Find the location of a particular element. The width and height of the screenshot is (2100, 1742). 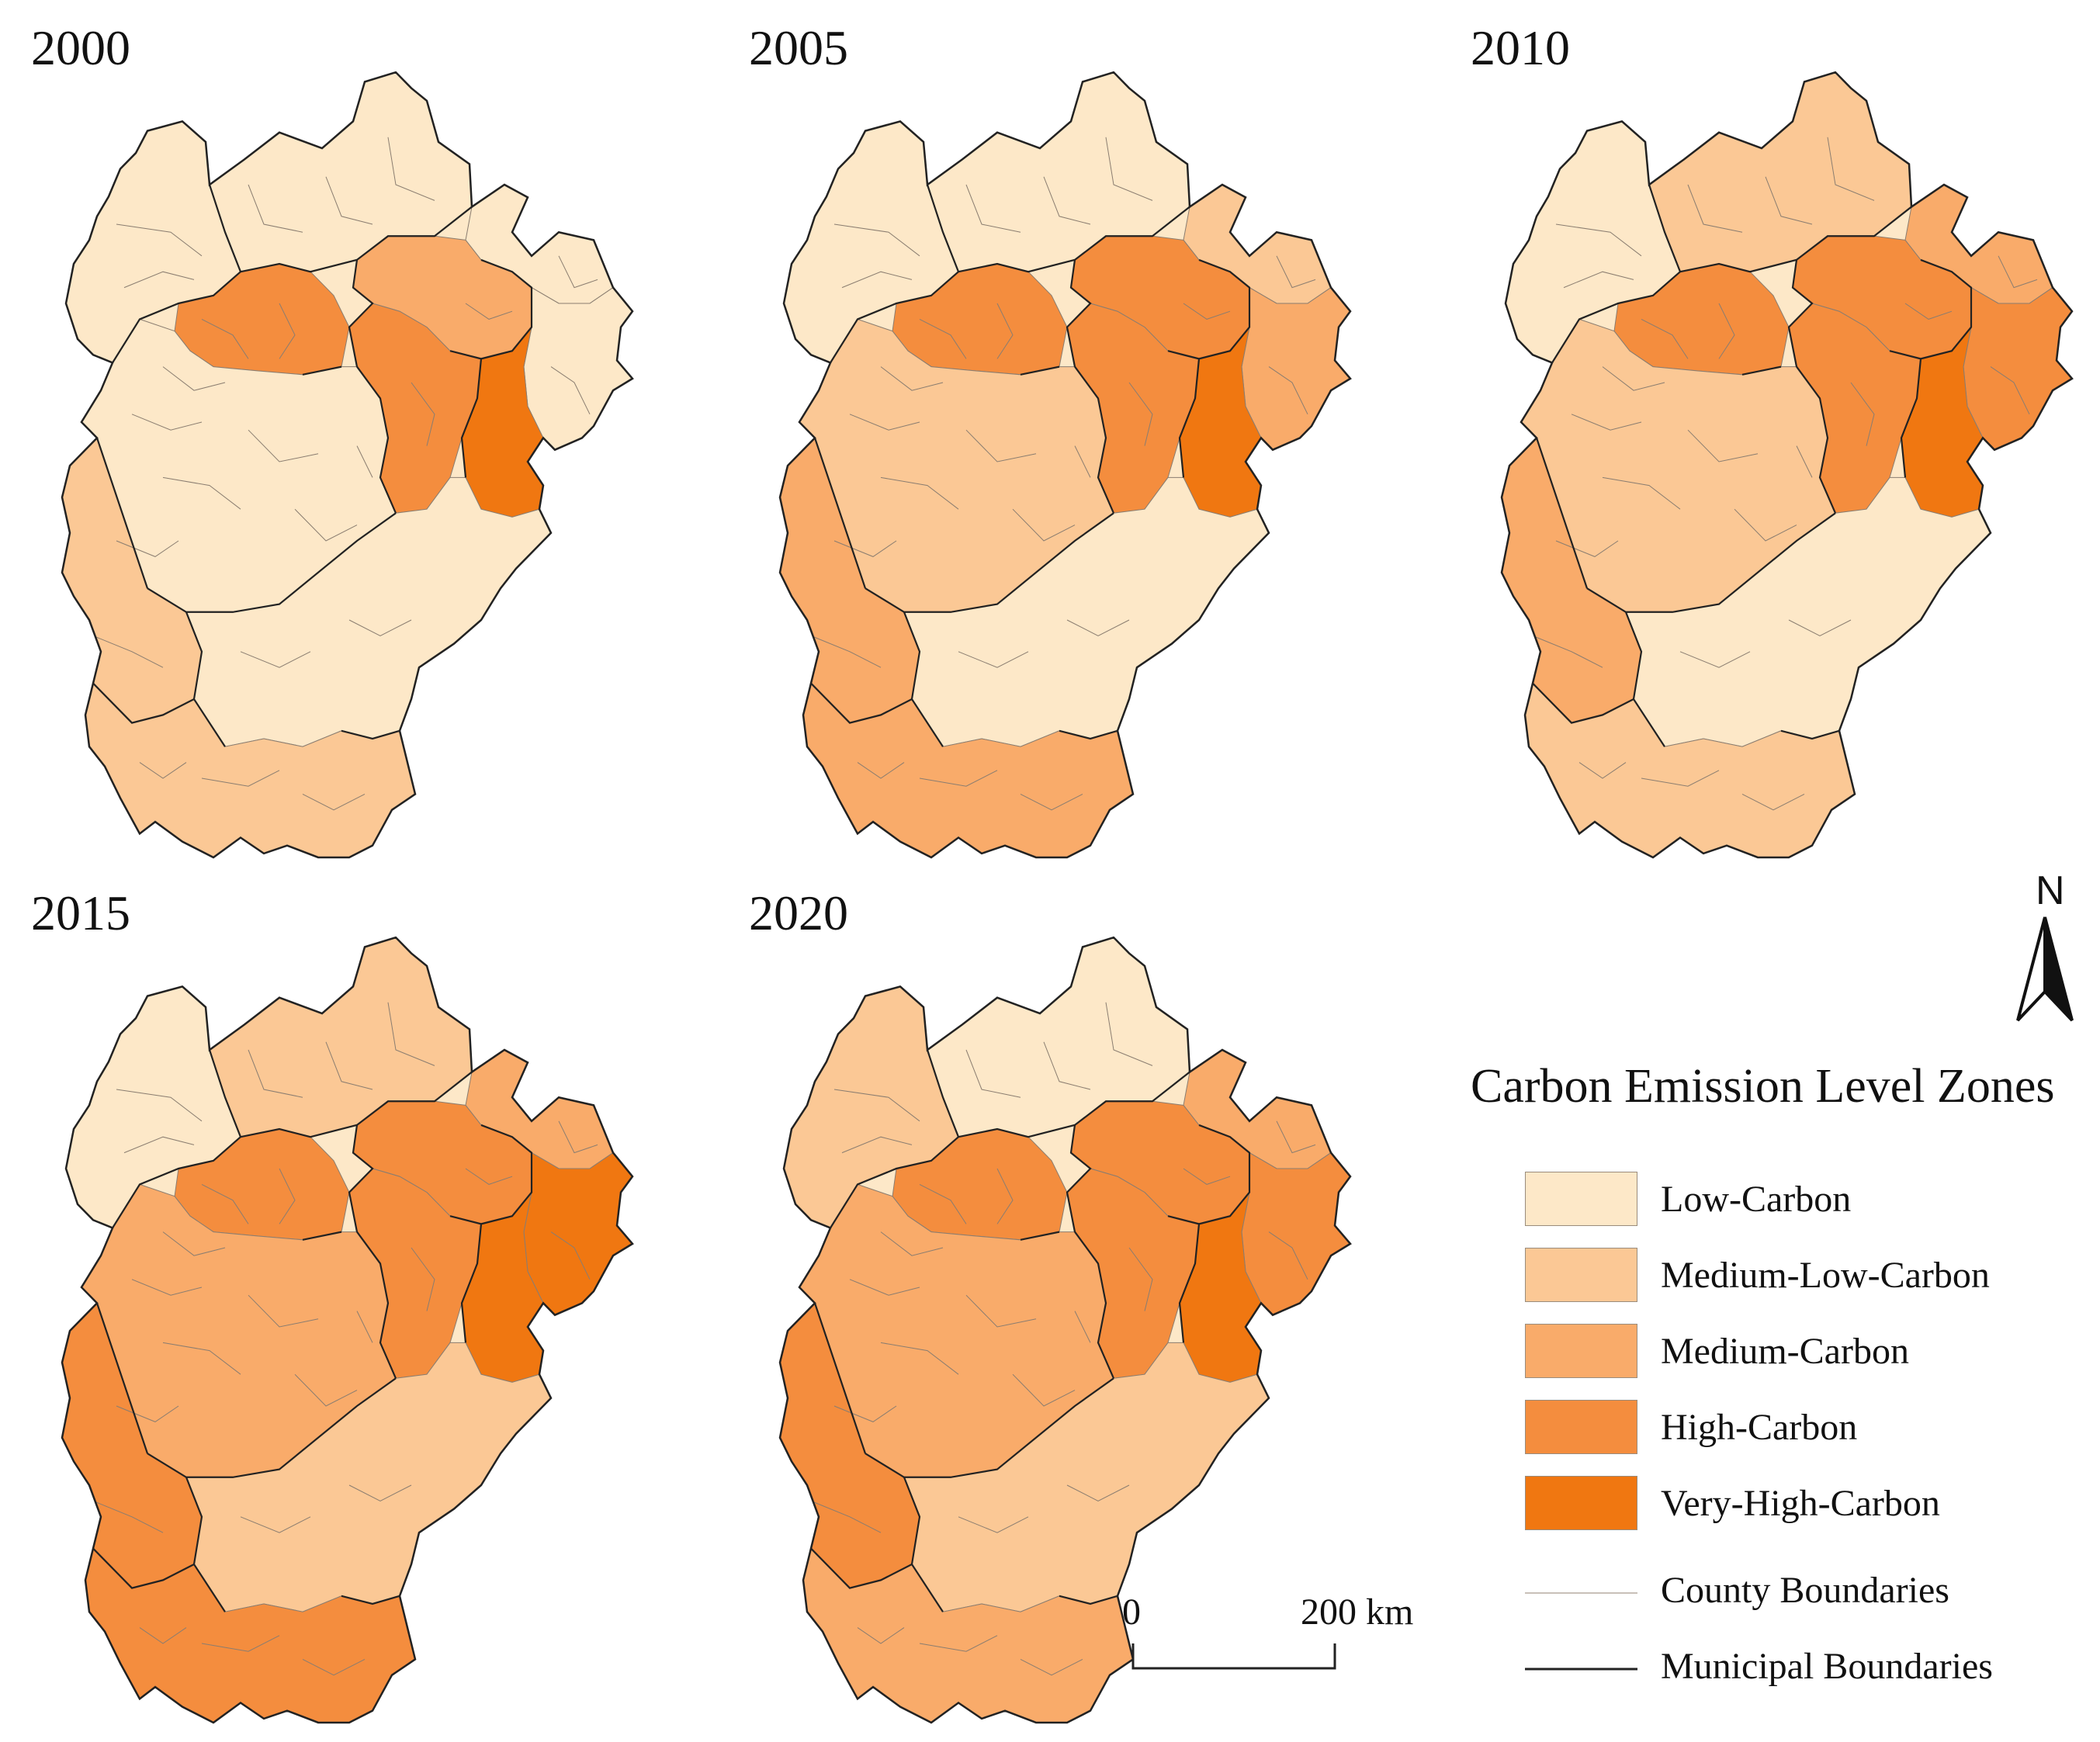

legend-swatch is located at coordinates (1581, 1503).